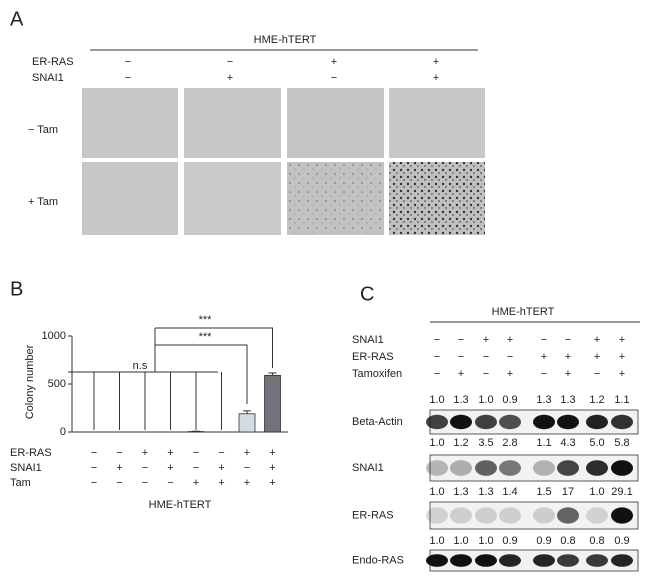 The width and height of the screenshot is (650, 579). What do you see at coordinates (621, 492) in the screenshot?
I see `quant-label: 29.1` at bounding box center [621, 492].